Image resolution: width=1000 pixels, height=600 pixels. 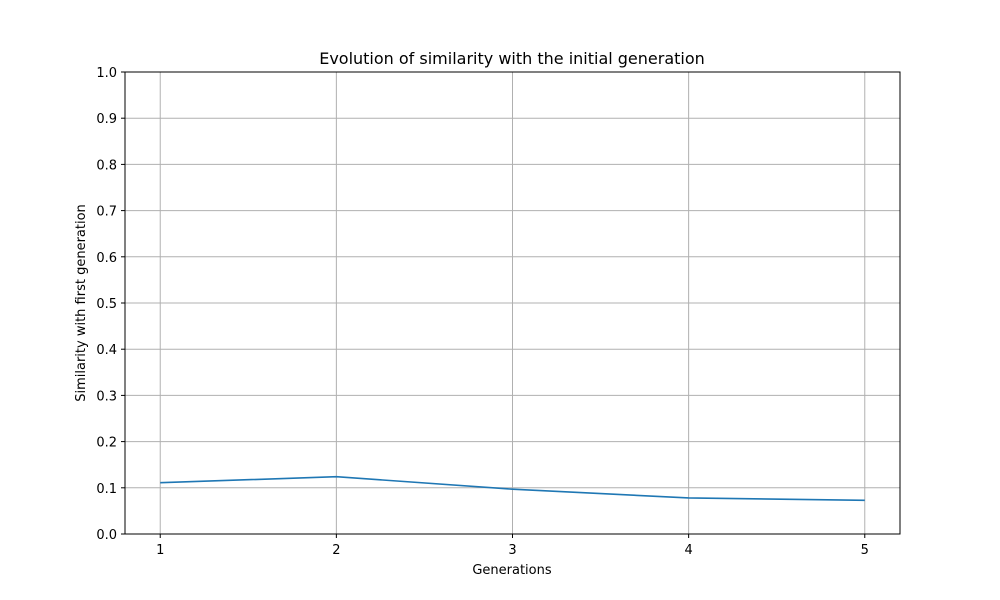 I want to click on series-line, so click(x=512, y=488).